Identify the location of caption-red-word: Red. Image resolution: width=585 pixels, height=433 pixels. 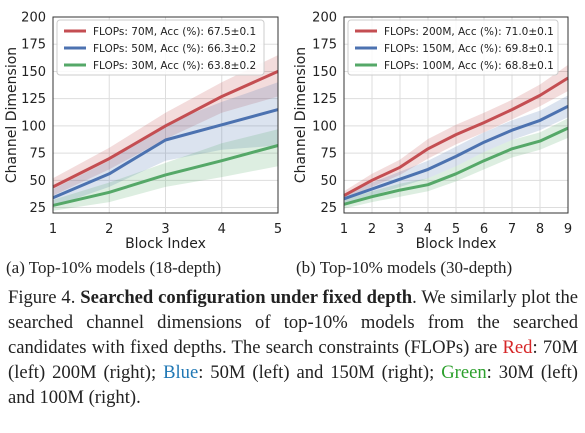
(517, 347).